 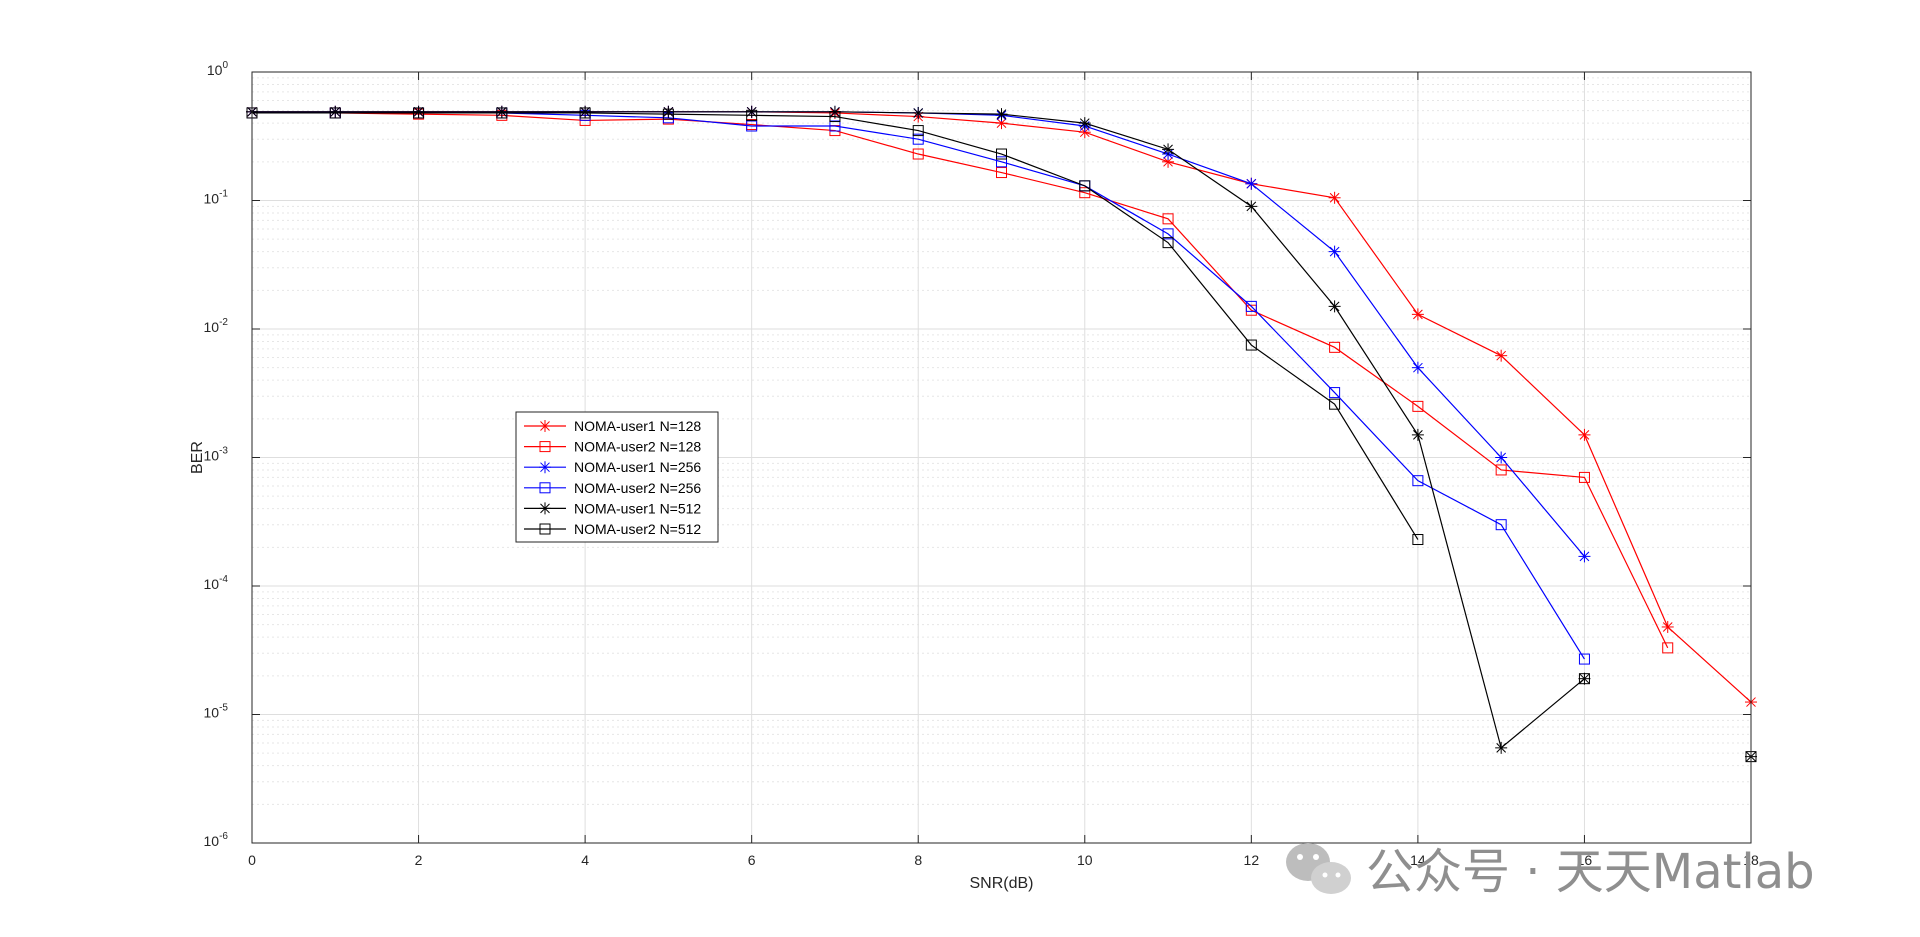 What do you see at coordinates (637, 508) in the screenshot?
I see `legend-label: NOMA-user1 N=512` at bounding box center [637, 508].